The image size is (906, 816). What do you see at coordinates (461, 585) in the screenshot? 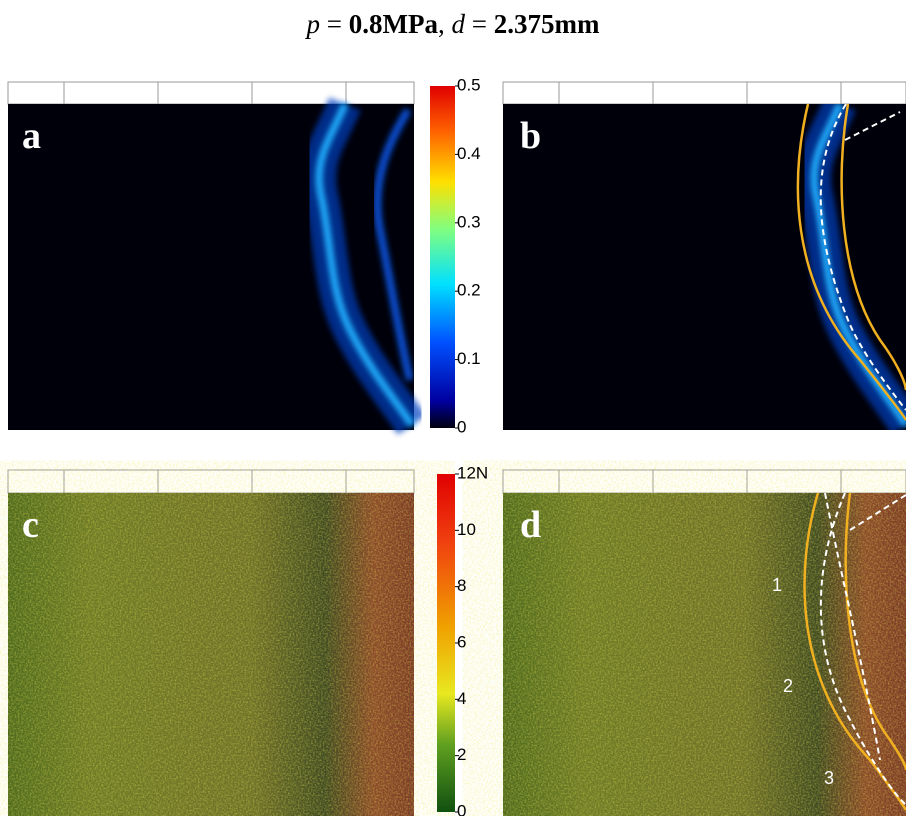
I see `tick-label: 8` at bounding box center [461, 585].